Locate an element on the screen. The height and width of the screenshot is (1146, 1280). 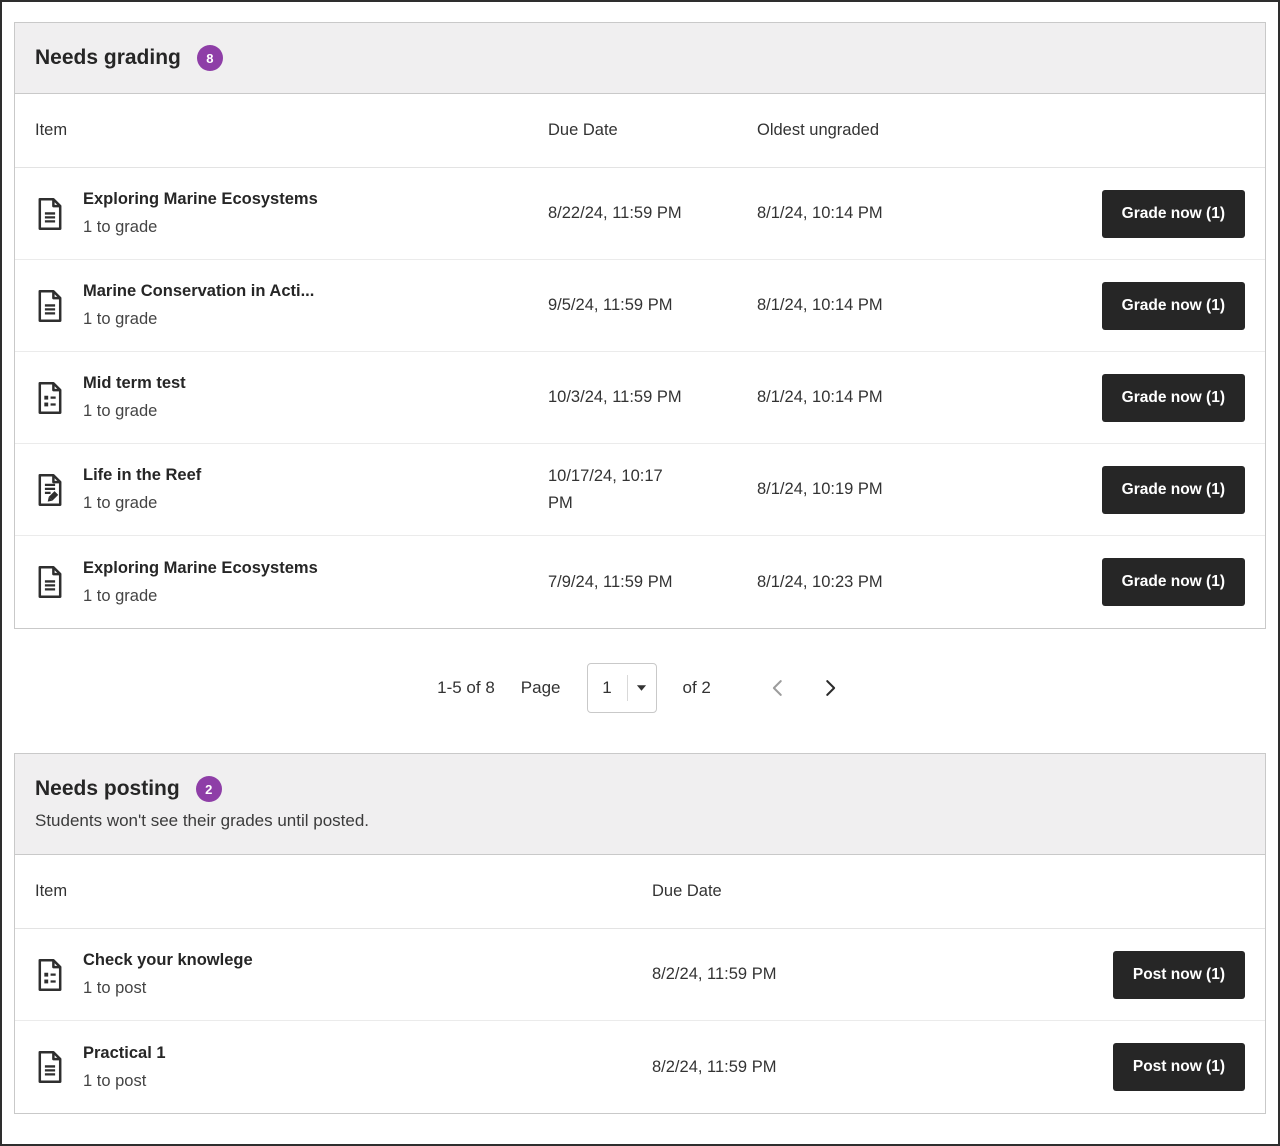
pagination: 1-5 of 8 Page 1 of 2 is located at coordinates (640, 688).